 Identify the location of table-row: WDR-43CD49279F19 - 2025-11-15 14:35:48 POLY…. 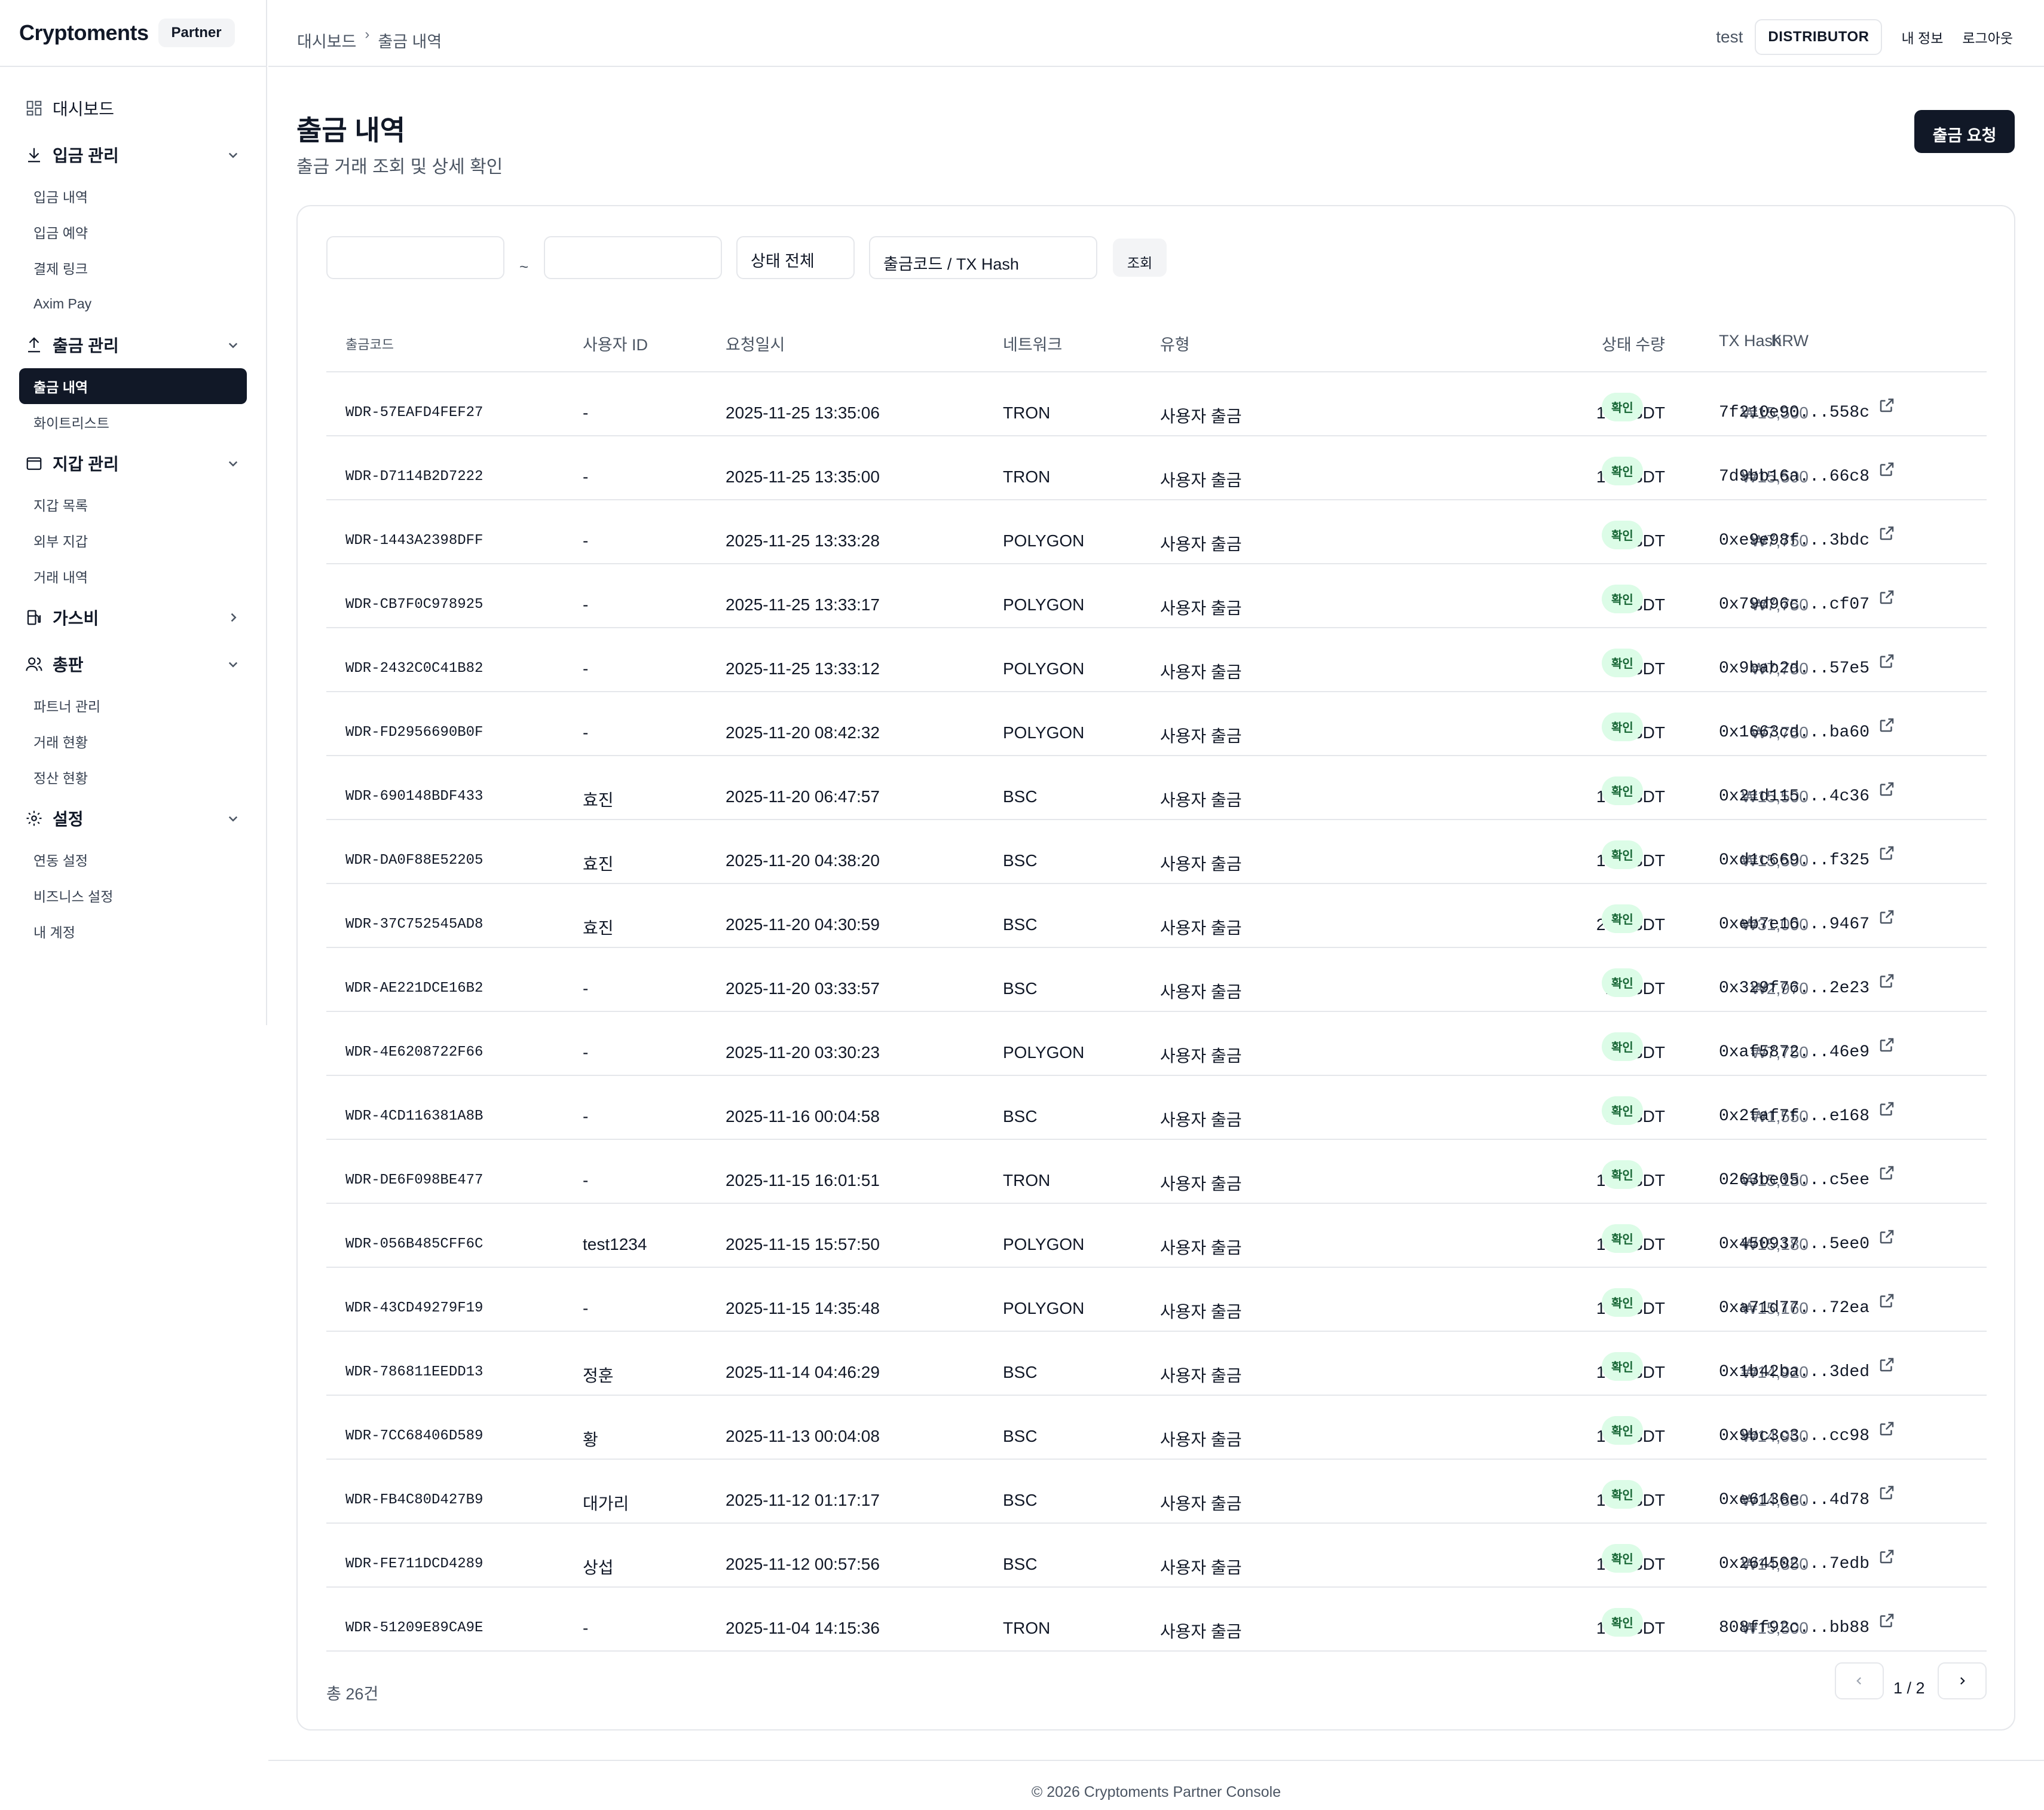
(1156, 1300).